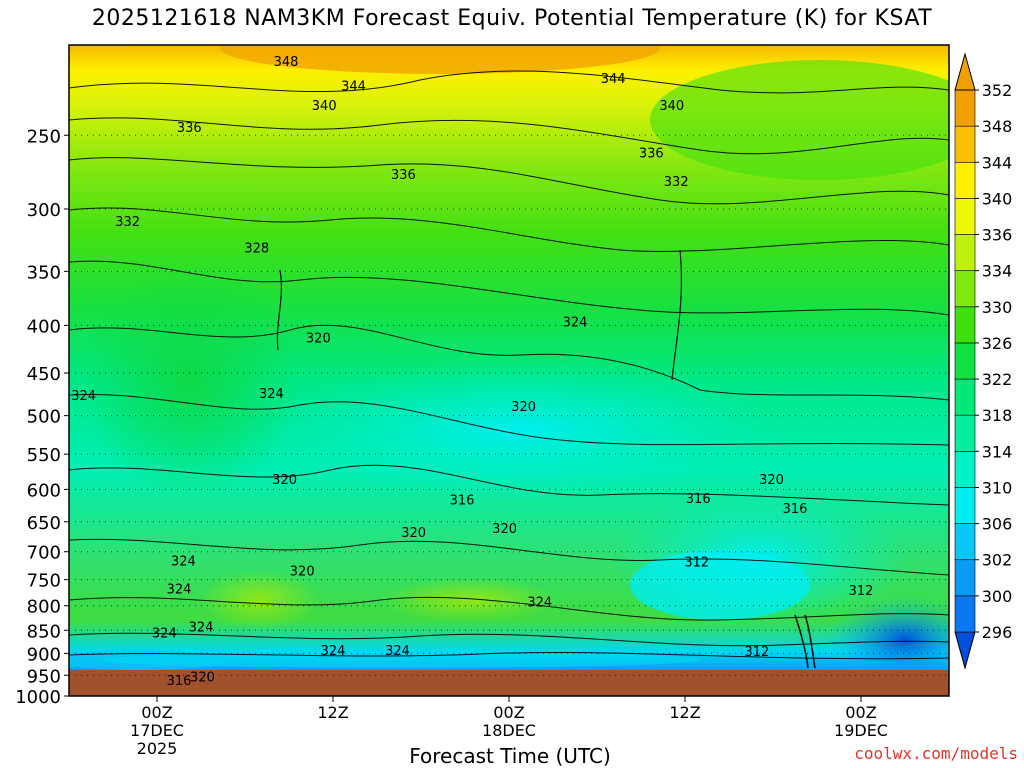 Image resolution: width=1024 pixels, height=768 pixels. What do you see at coordinates (997, 271) in the screenshot?
I see `colorbar-label: 334` at bounding box center [997, 271].